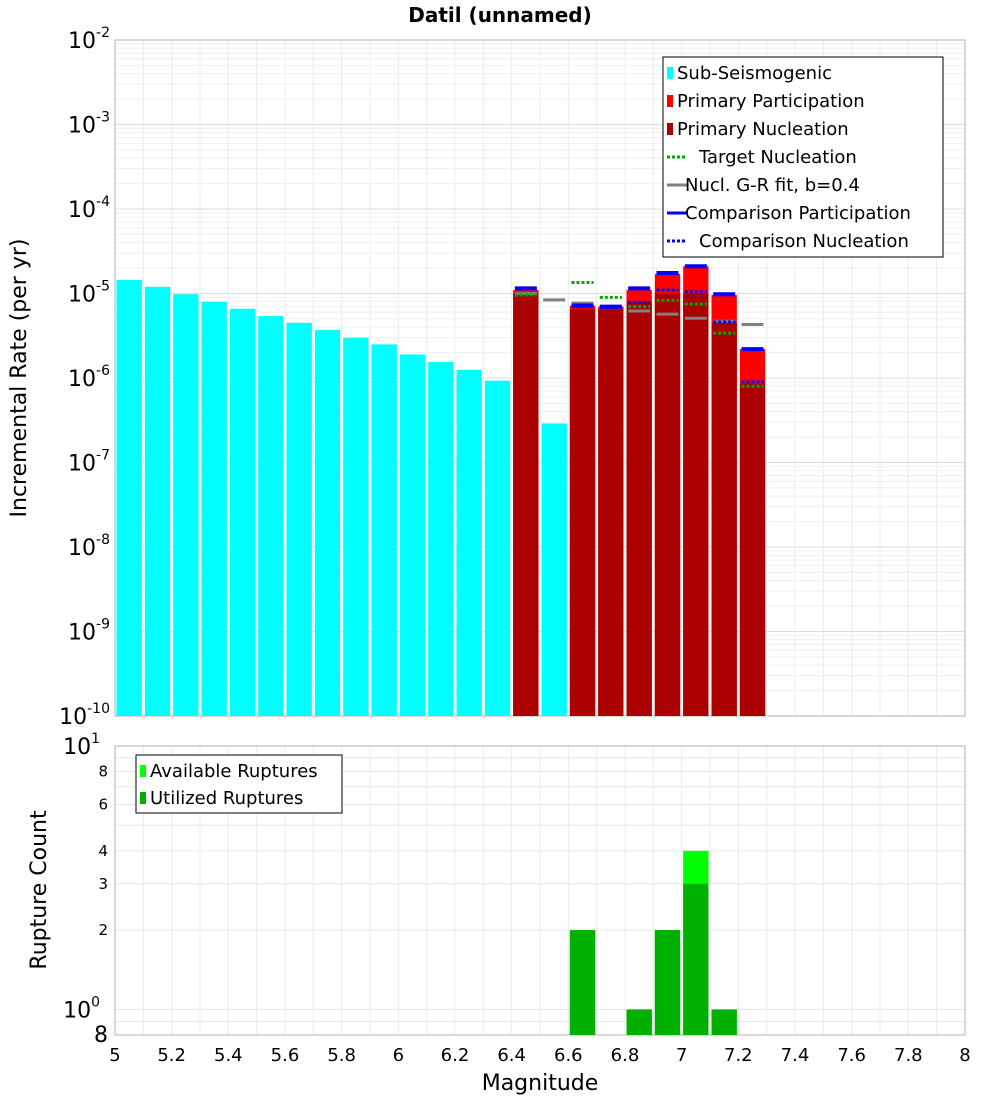  Describe the element at coordinates (738, 1055) in the screenshot. I see `x-tick-label: 7.2` at that location.